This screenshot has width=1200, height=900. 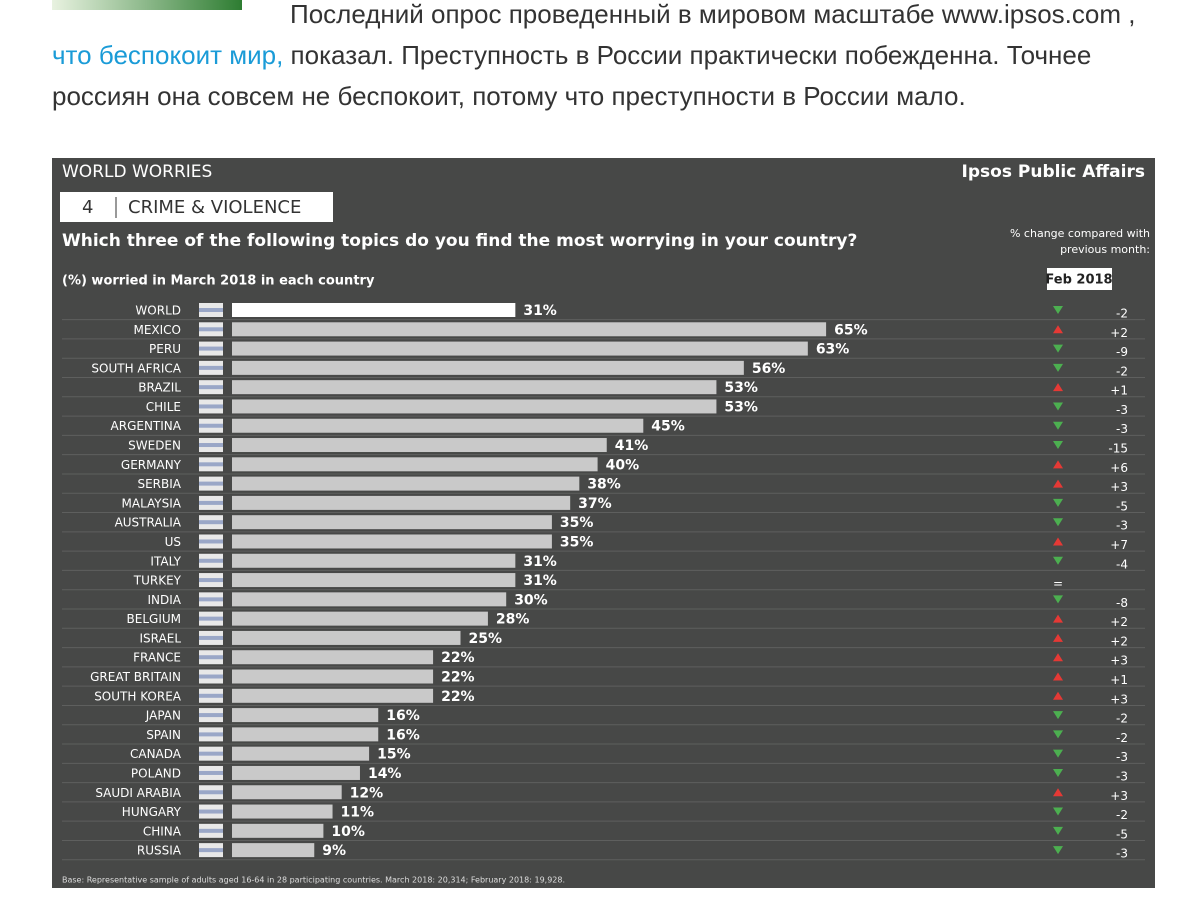 I want to click on change-label: -4, so click(x=1122, y=564).